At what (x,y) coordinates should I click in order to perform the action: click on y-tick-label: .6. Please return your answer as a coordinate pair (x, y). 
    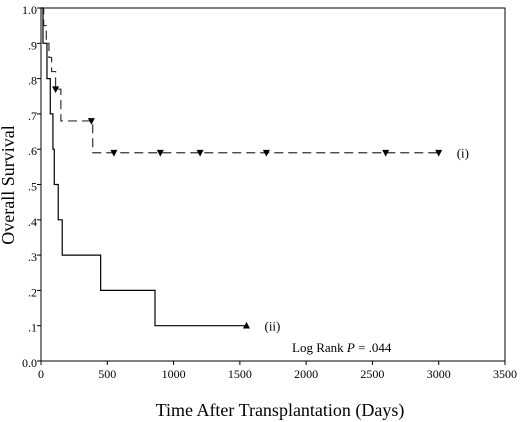
    Looking at the image, I should click on (32, 151).